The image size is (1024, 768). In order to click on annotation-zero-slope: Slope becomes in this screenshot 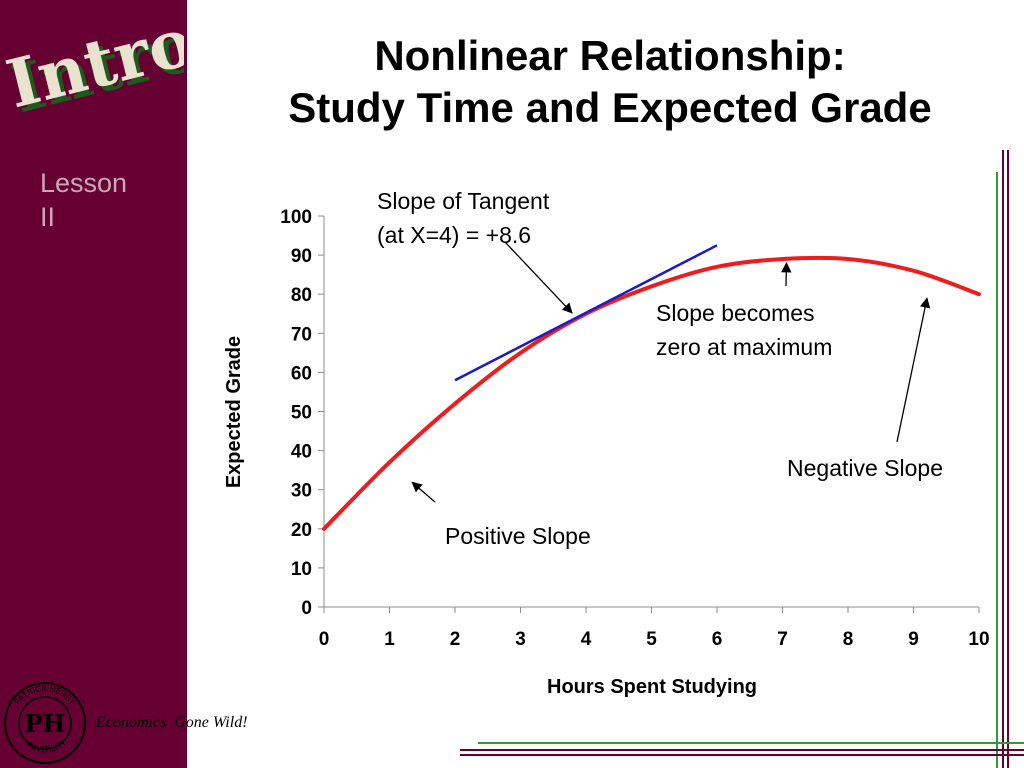, I will do `click(735, 313)`.